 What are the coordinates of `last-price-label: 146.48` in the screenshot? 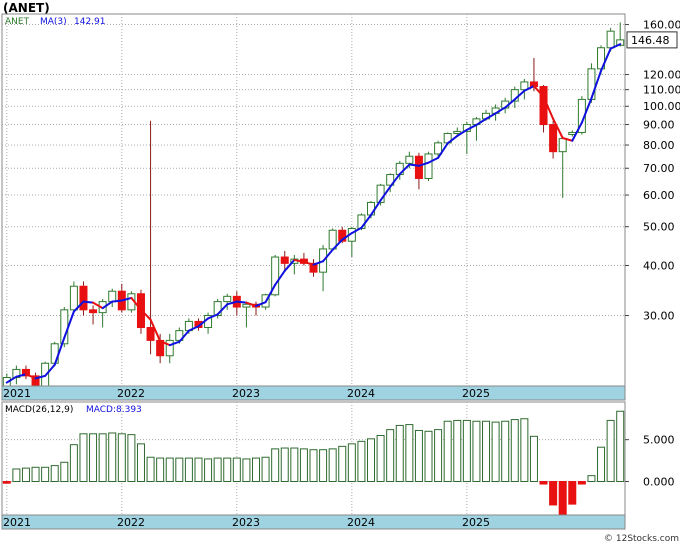 It's located at (650, 40).